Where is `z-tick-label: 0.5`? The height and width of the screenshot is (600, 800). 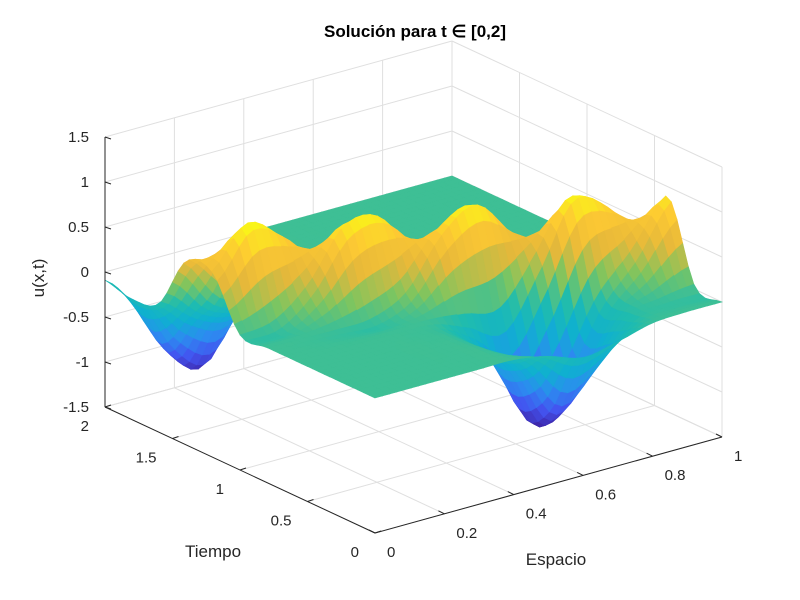
z-tick-label: 0.5 is located at coordinates (78, 227).